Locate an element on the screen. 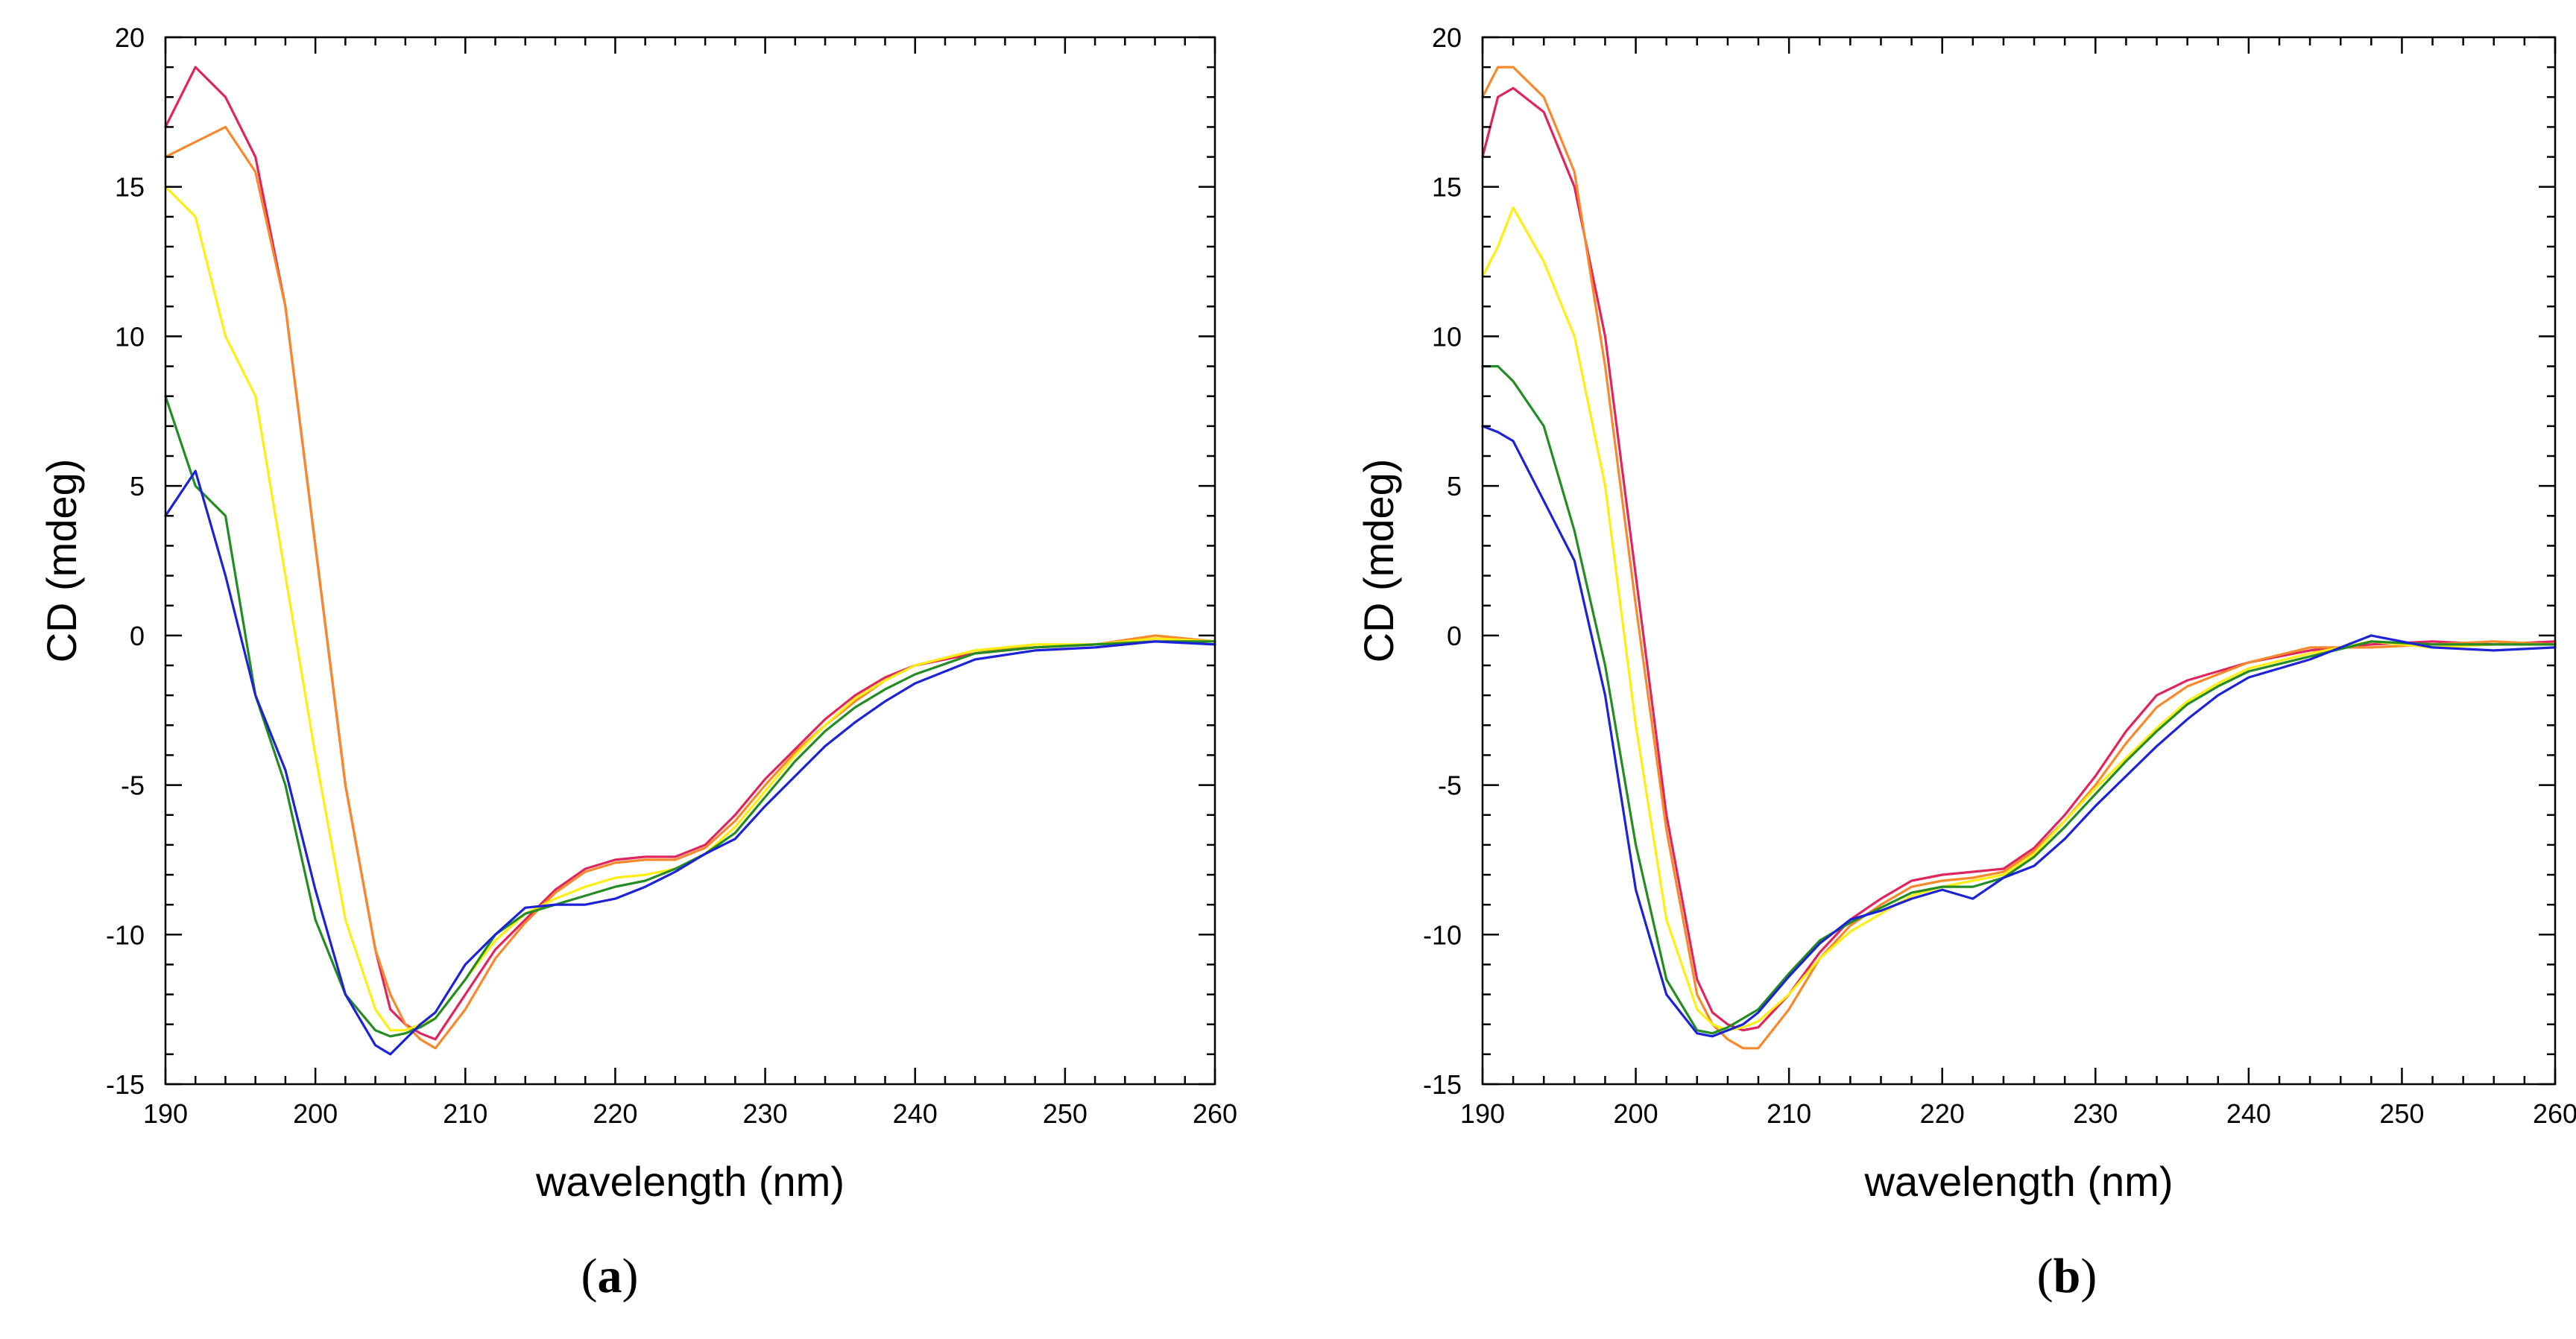  panel-label-b-close: ) is located at coordinates (2088, 1276).